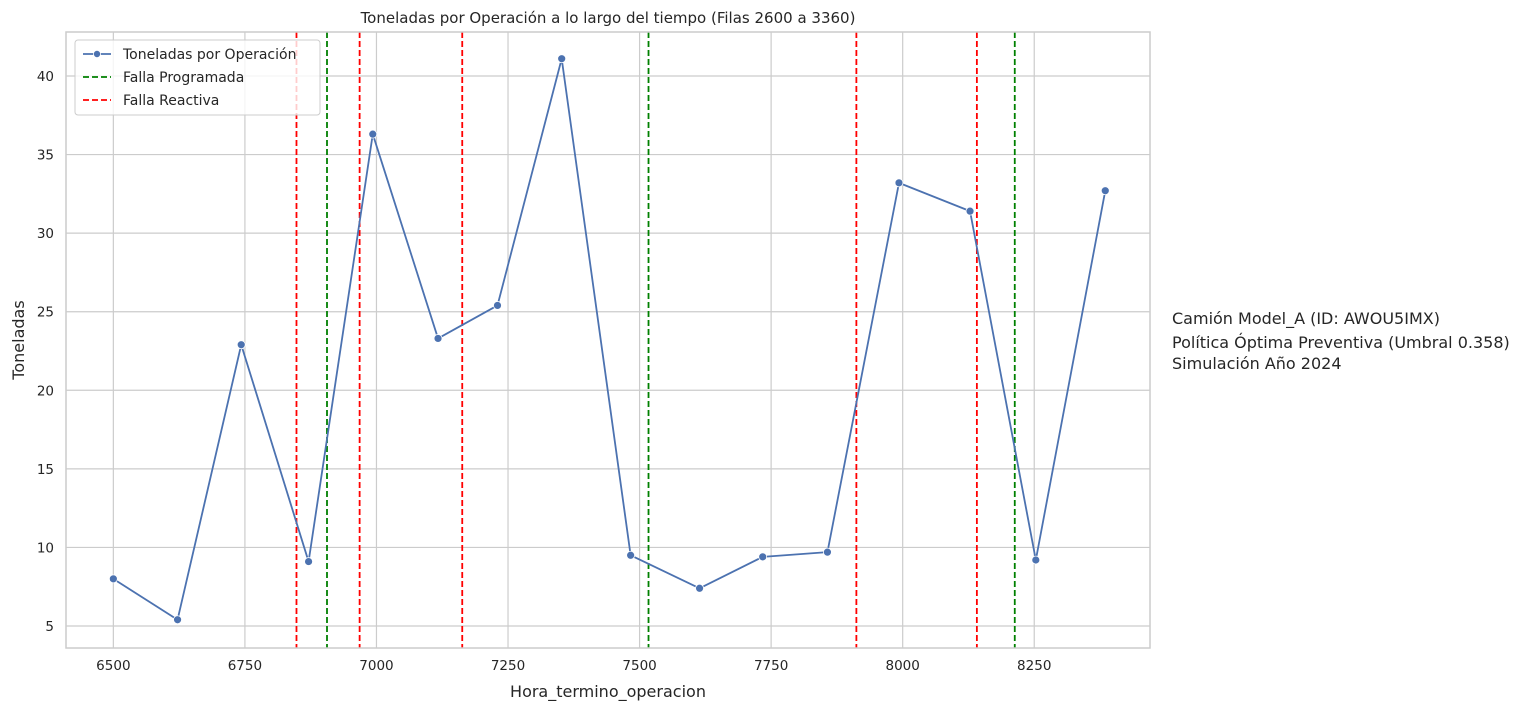 The width and height of the screenshot is (1533, 710). I want to click on x-tick-label: 8000, so click(902, 666).